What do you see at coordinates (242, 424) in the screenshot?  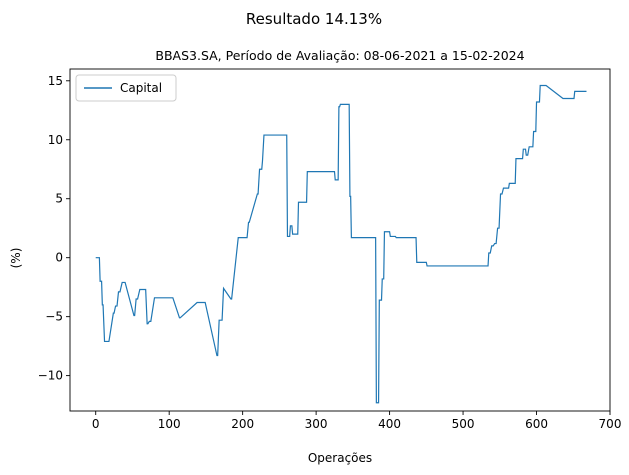 I see `x-tick-label: 200` at bounding box center [242, 424].